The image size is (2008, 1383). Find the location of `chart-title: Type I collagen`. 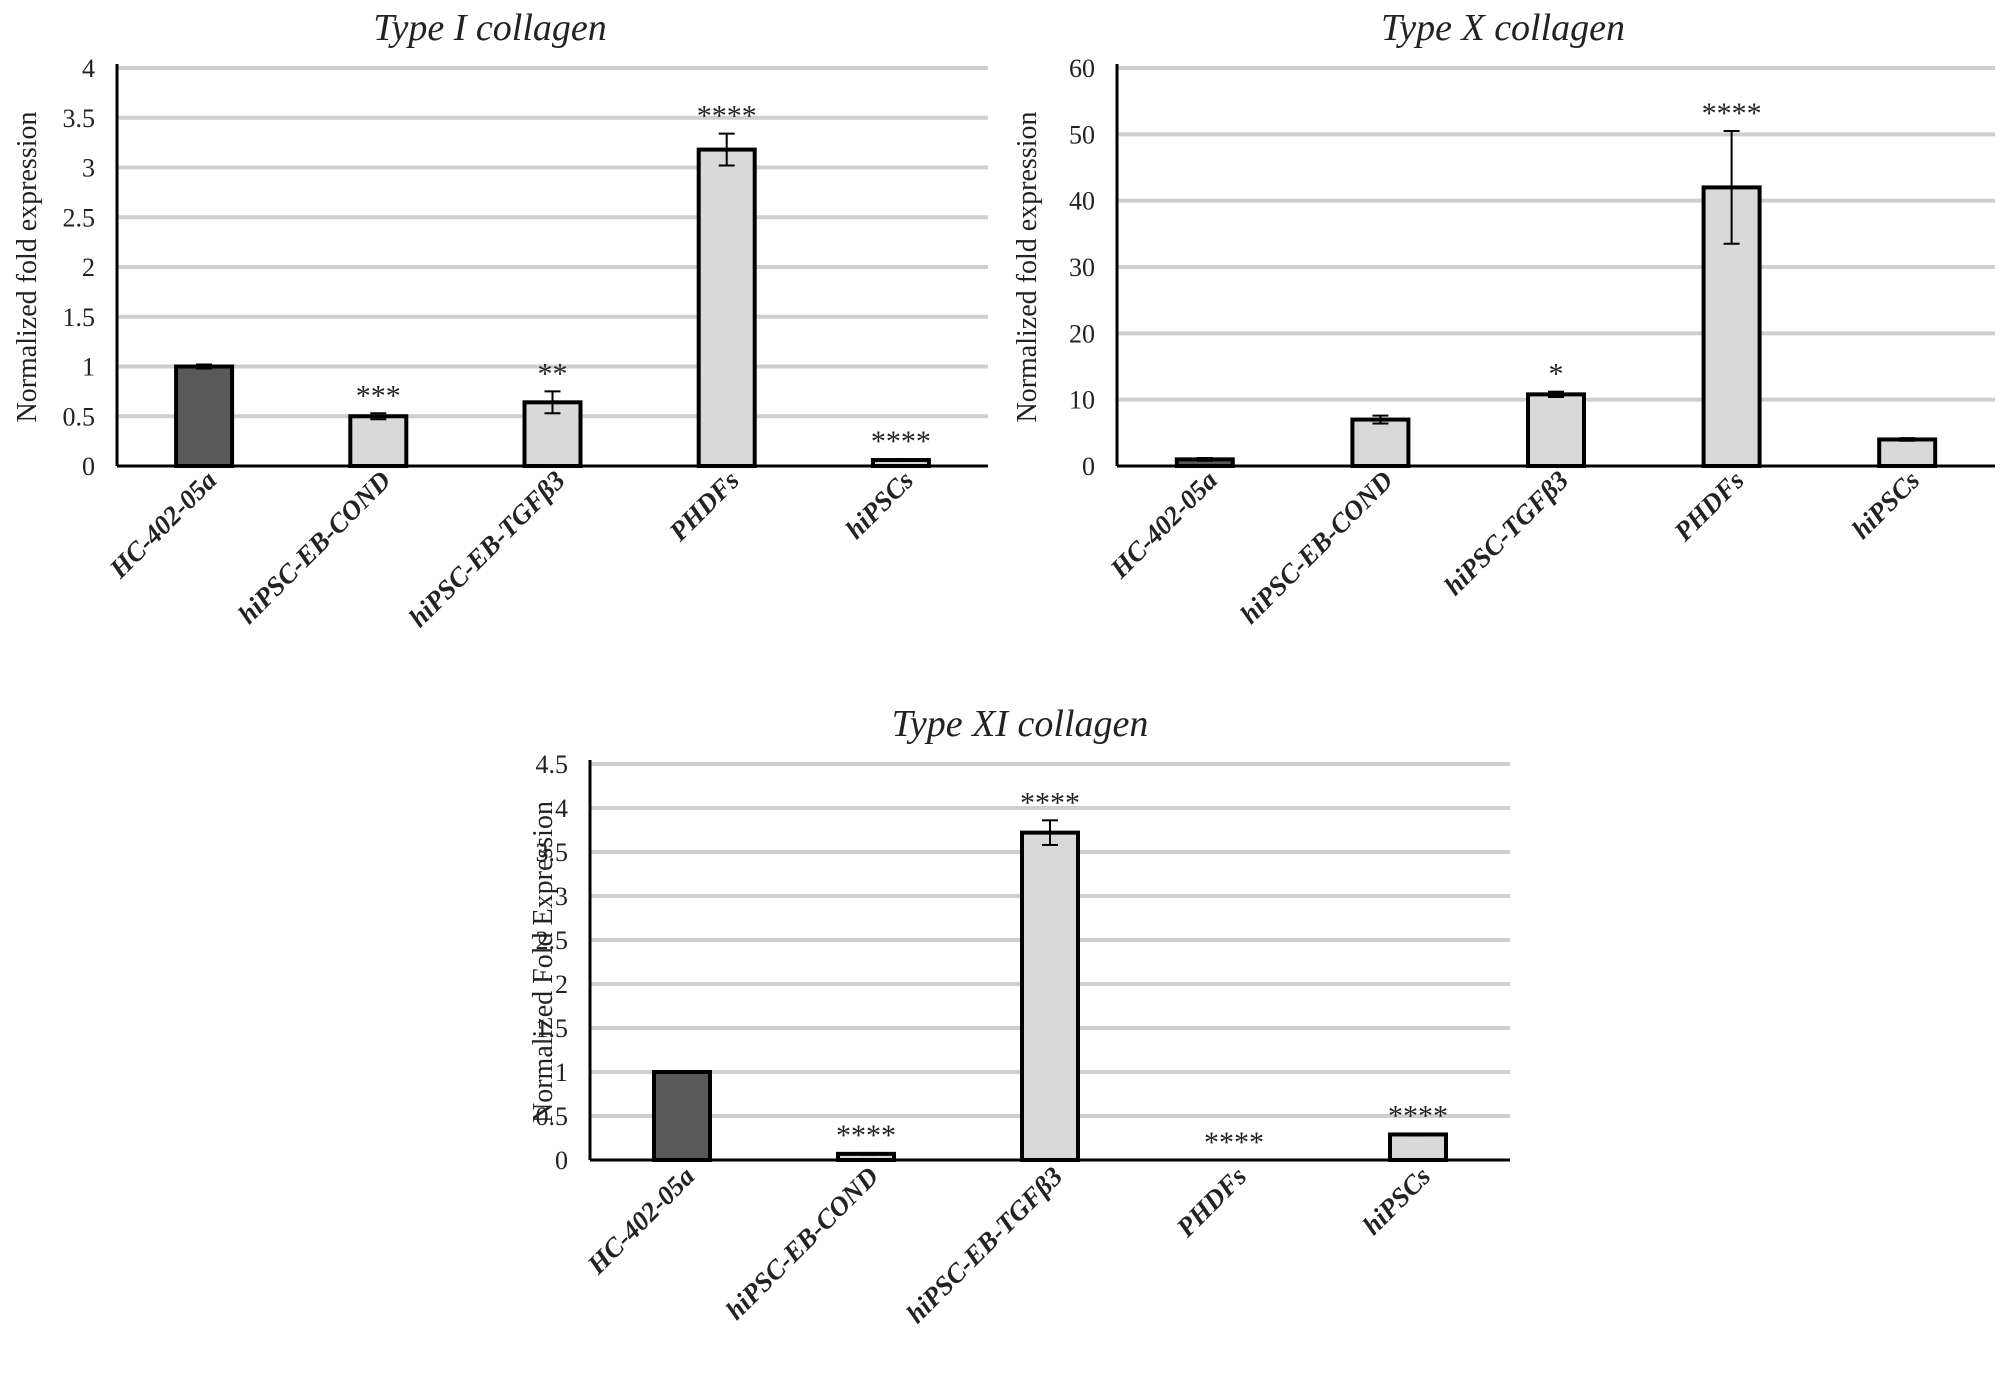

chart-title: Type I collagen is located at coordinates (490, 28).